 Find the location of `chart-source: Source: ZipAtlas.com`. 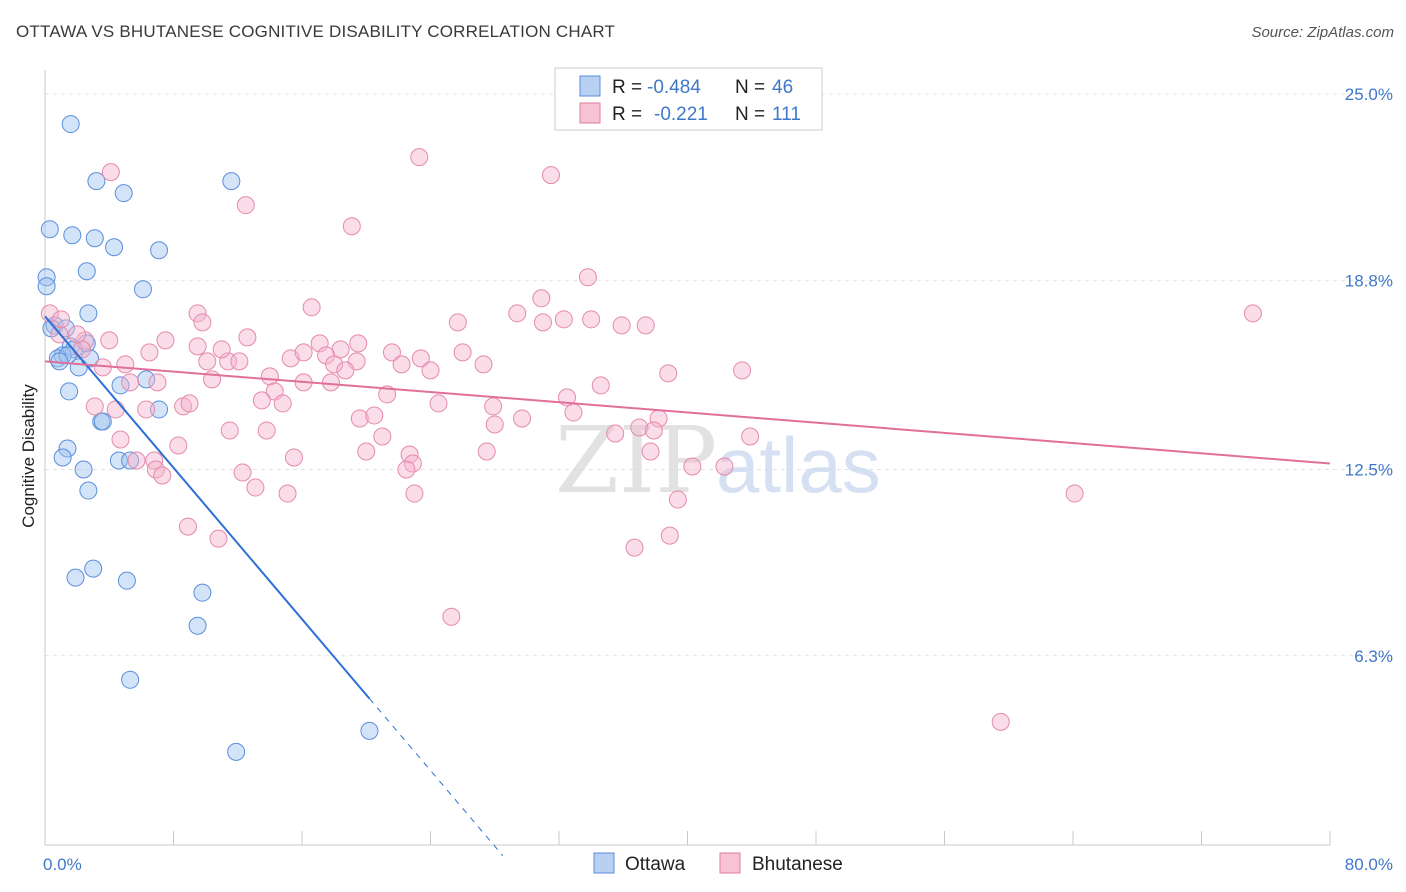

chart-source: Source: ZipAtlas.com is located at coordinates (1322, 32).